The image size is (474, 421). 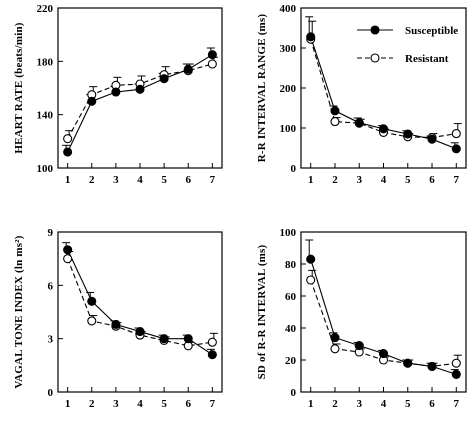 I want to click on y-tick-label: 140, so click(x=45, y=116).